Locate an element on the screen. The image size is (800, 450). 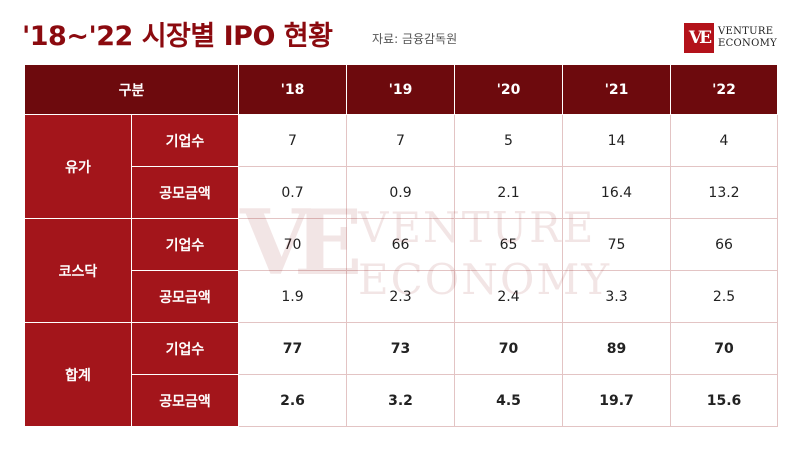
group-total: 합계 is located at coordinates (78, 374).